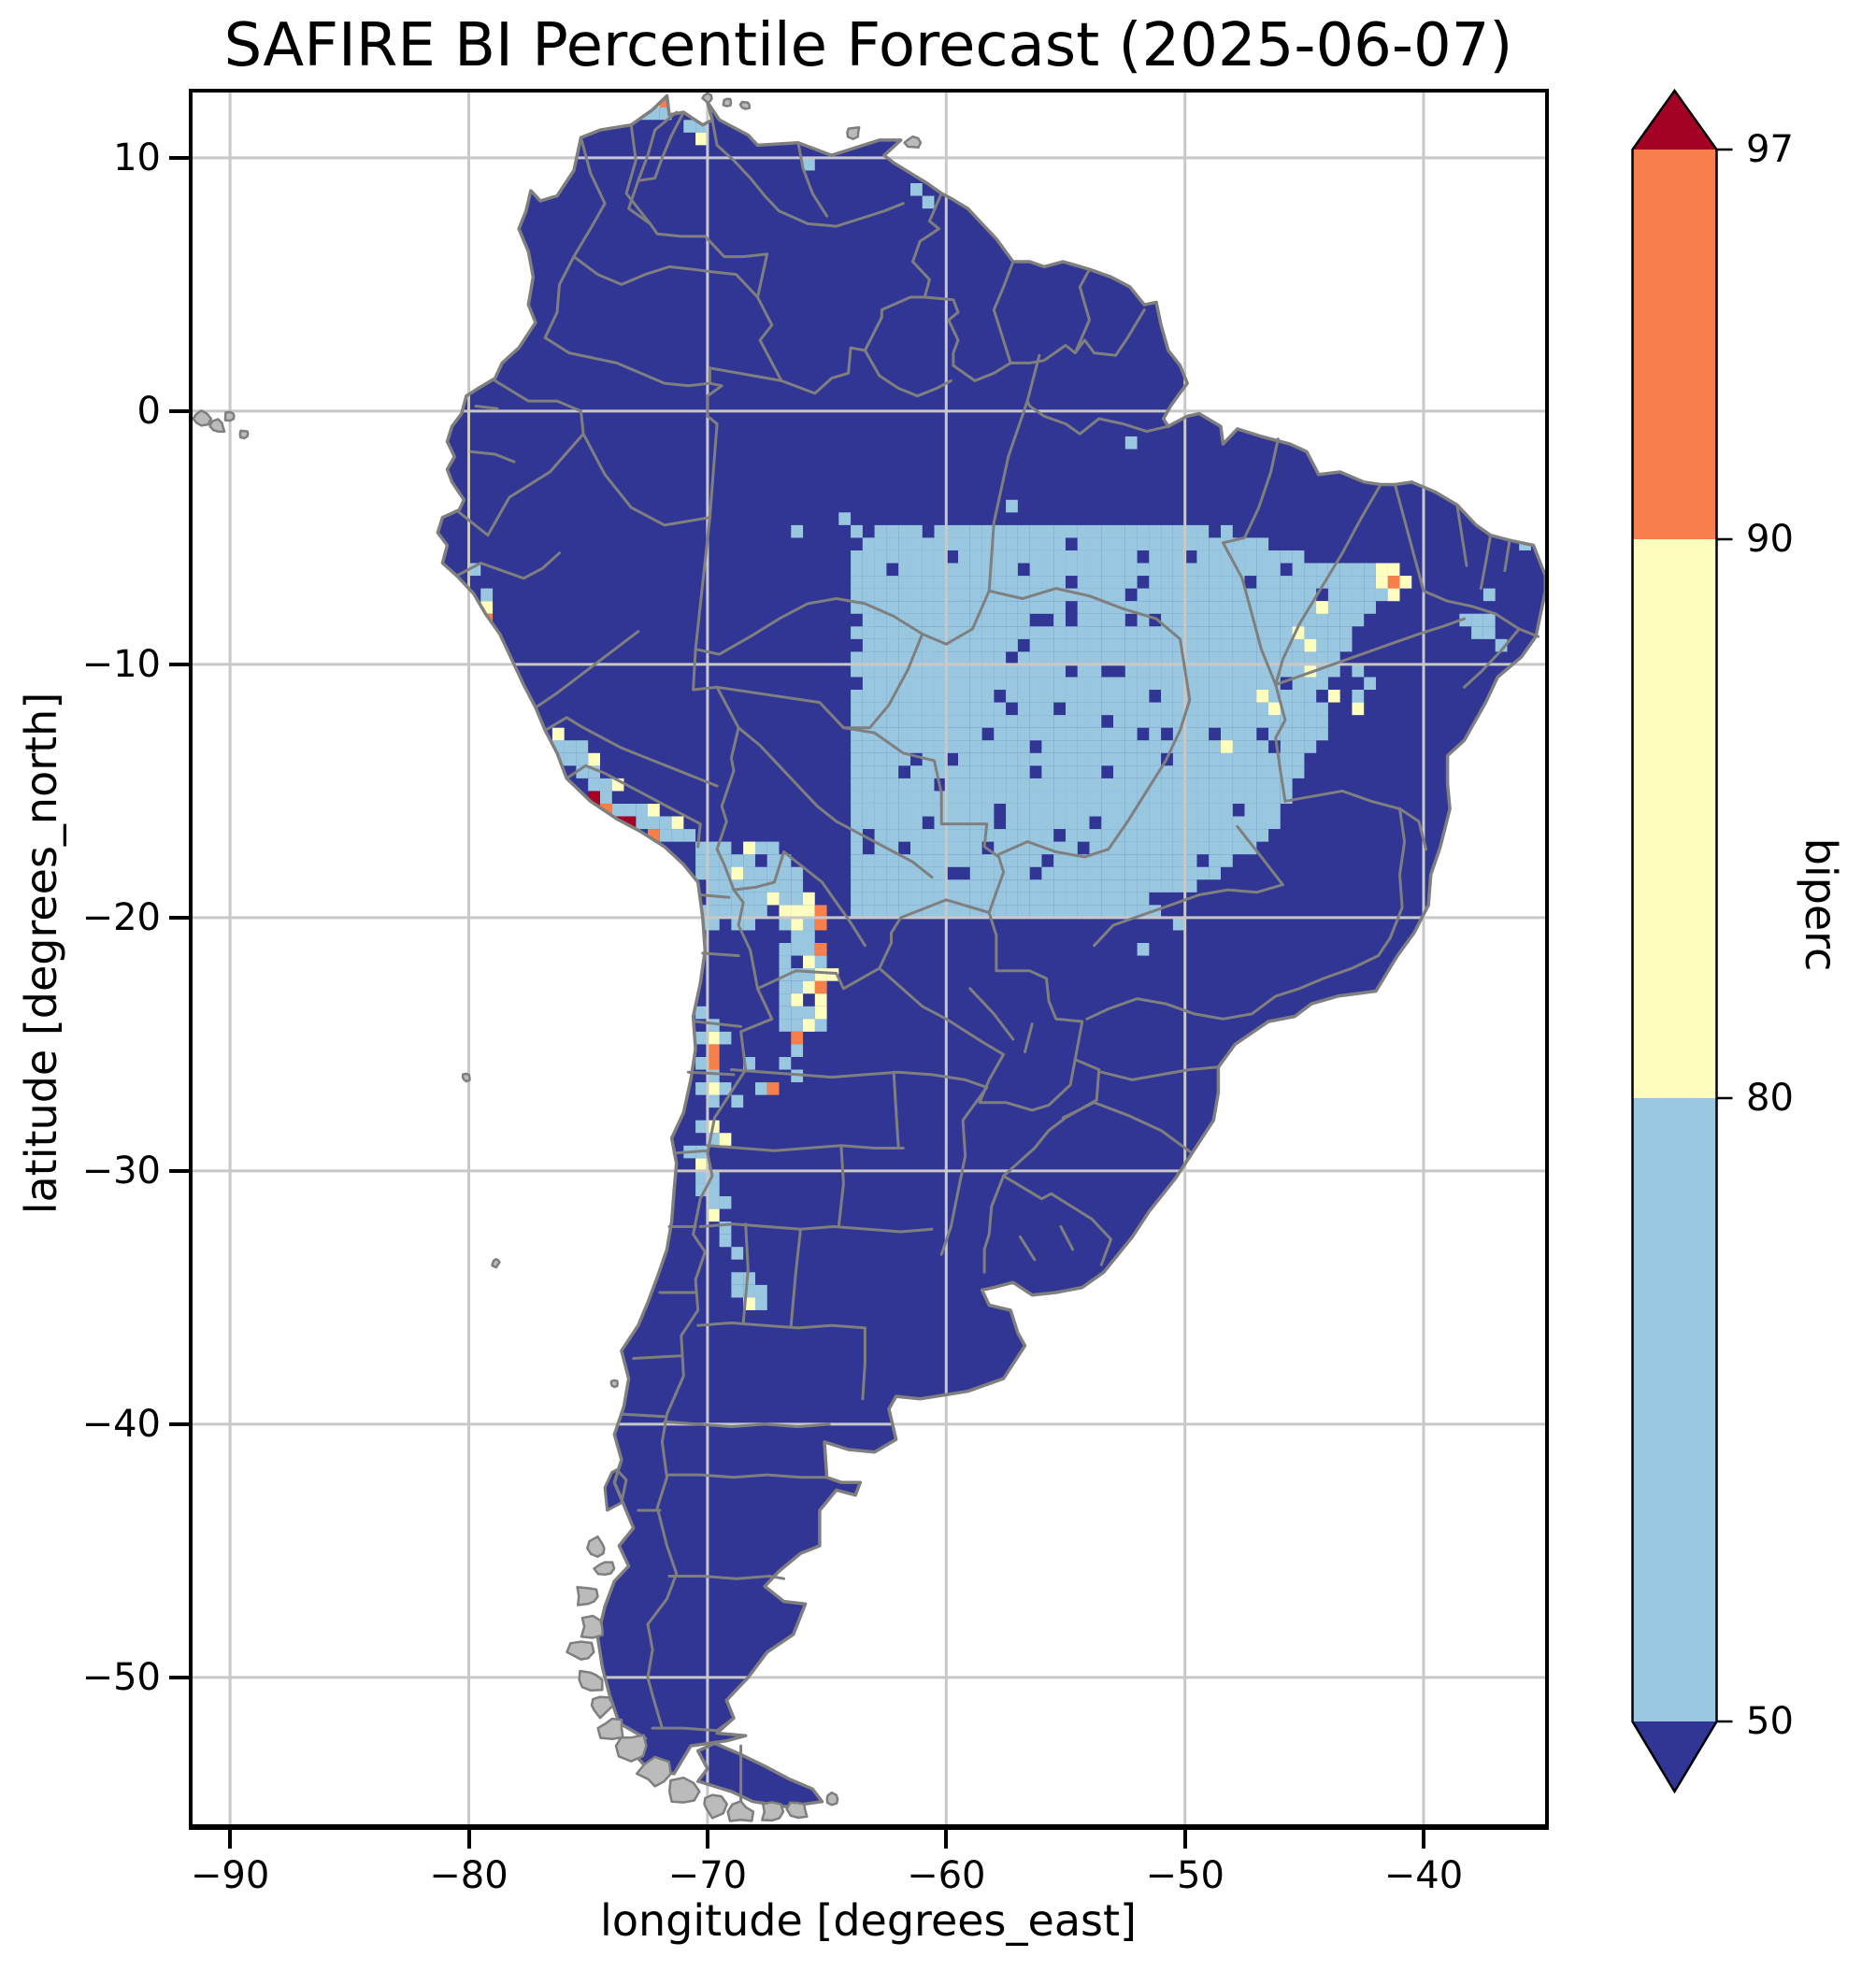 This screenshot has width=1876, height=1971. Describe the element at coordinates (947, 1875) in the screenshot. I see `x-tick-label: −60` at that location.